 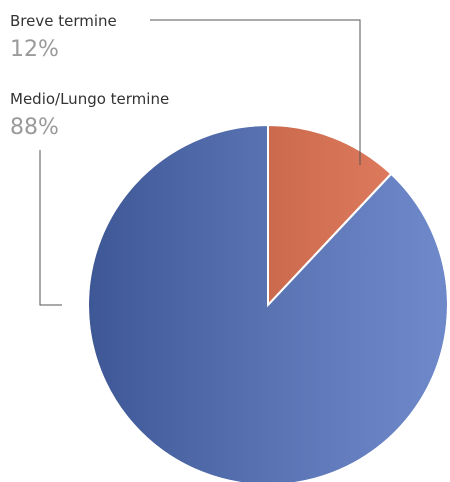 I want to click on value-label: 88%, so click(x=34, y=127).